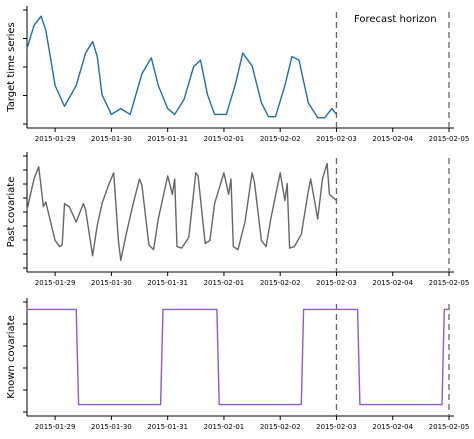  I want to click on y-axis-label: Target time series, so click(11, 67).